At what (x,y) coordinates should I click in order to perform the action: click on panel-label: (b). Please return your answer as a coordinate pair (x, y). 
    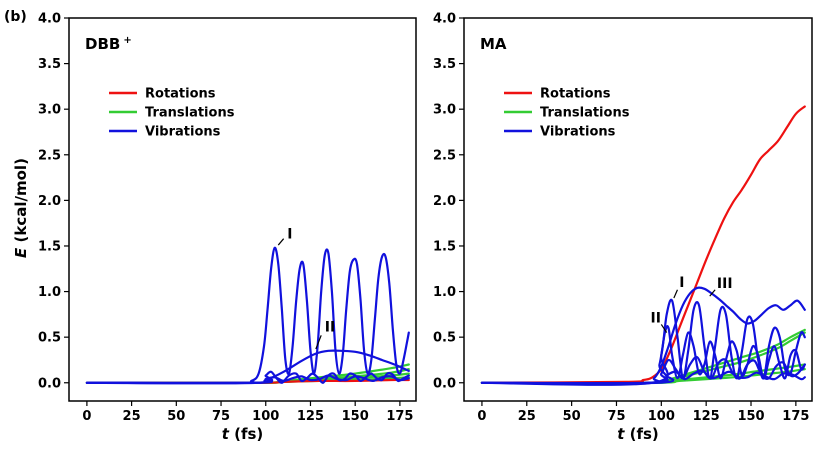
    Looking at the image, I should click on (15, 17).